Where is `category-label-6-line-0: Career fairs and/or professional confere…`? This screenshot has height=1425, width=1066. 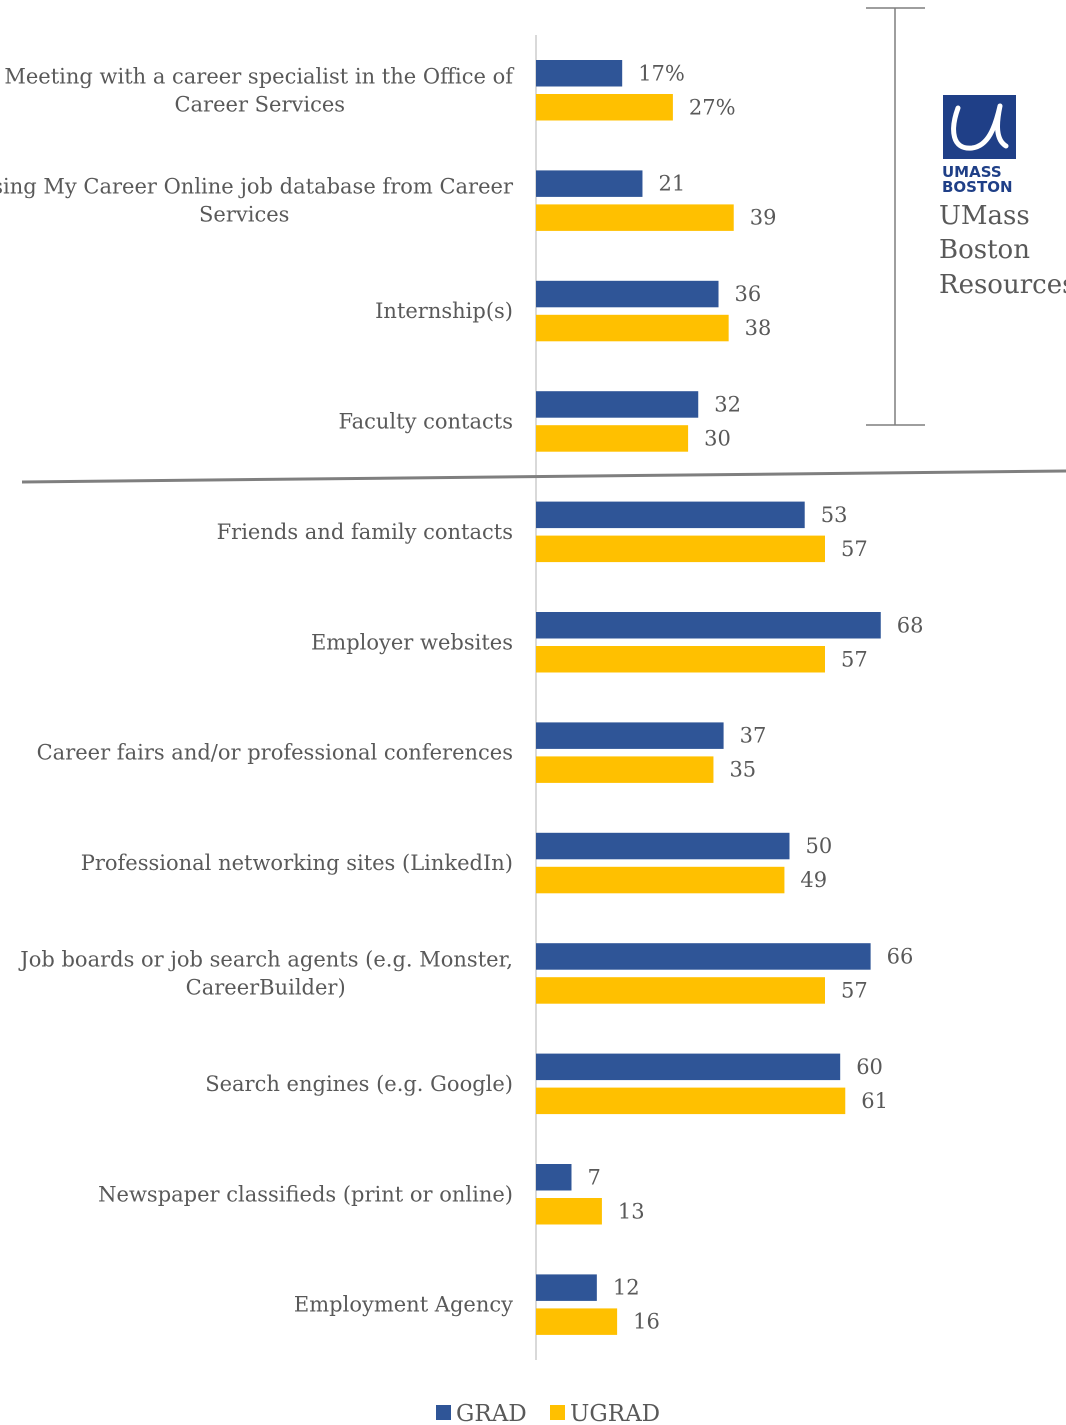 category-label-6-line-0: Career fairs and/or professional confere… is located at coordinates (275, 753).